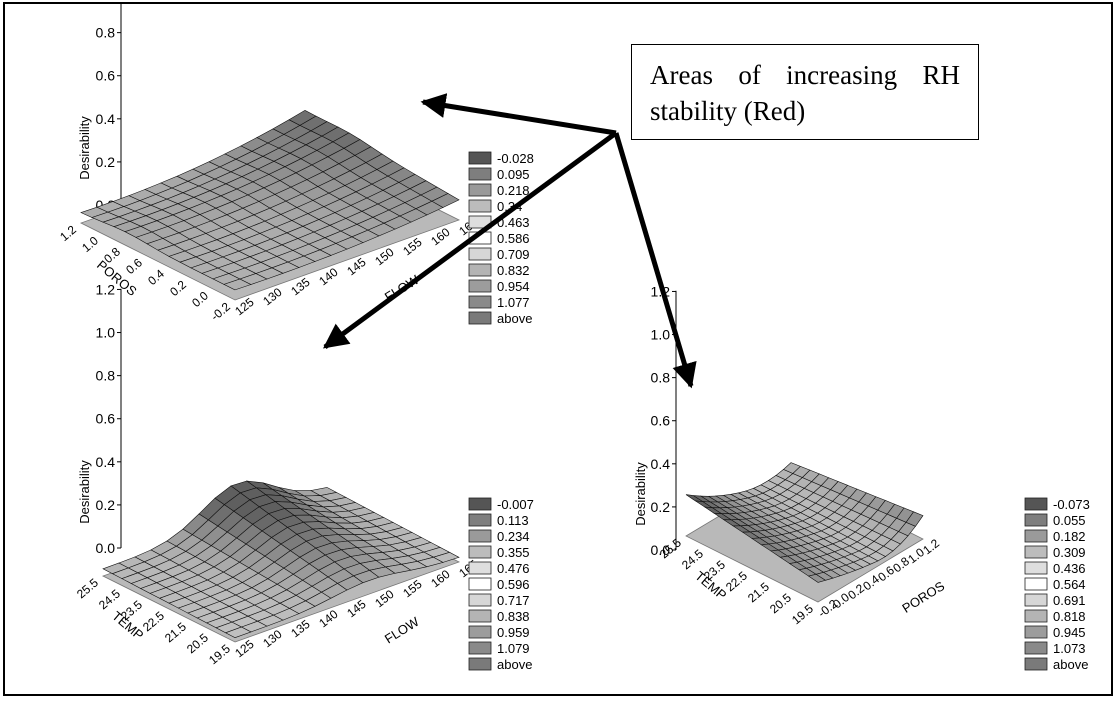 The image size is (1115, 705). What do you see at coordinates (1069, 632) in the screenshot?
I see `legend-label: 0.945` at bounding box center [1069, 632].